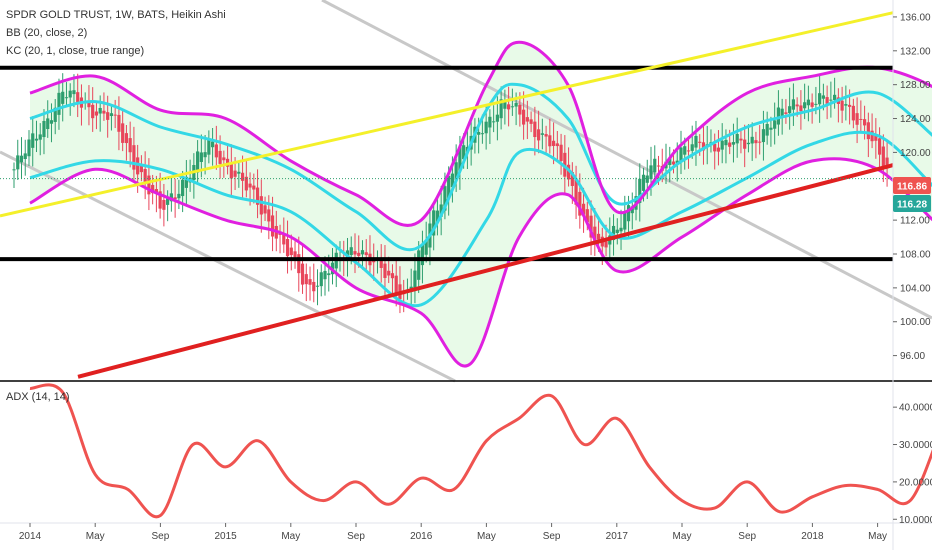 The height and width of the screenshot is (550, 932). Describe the element at coordinates (617, 536) in the screenshot. I see `time-tick-label: 2017` at that location.